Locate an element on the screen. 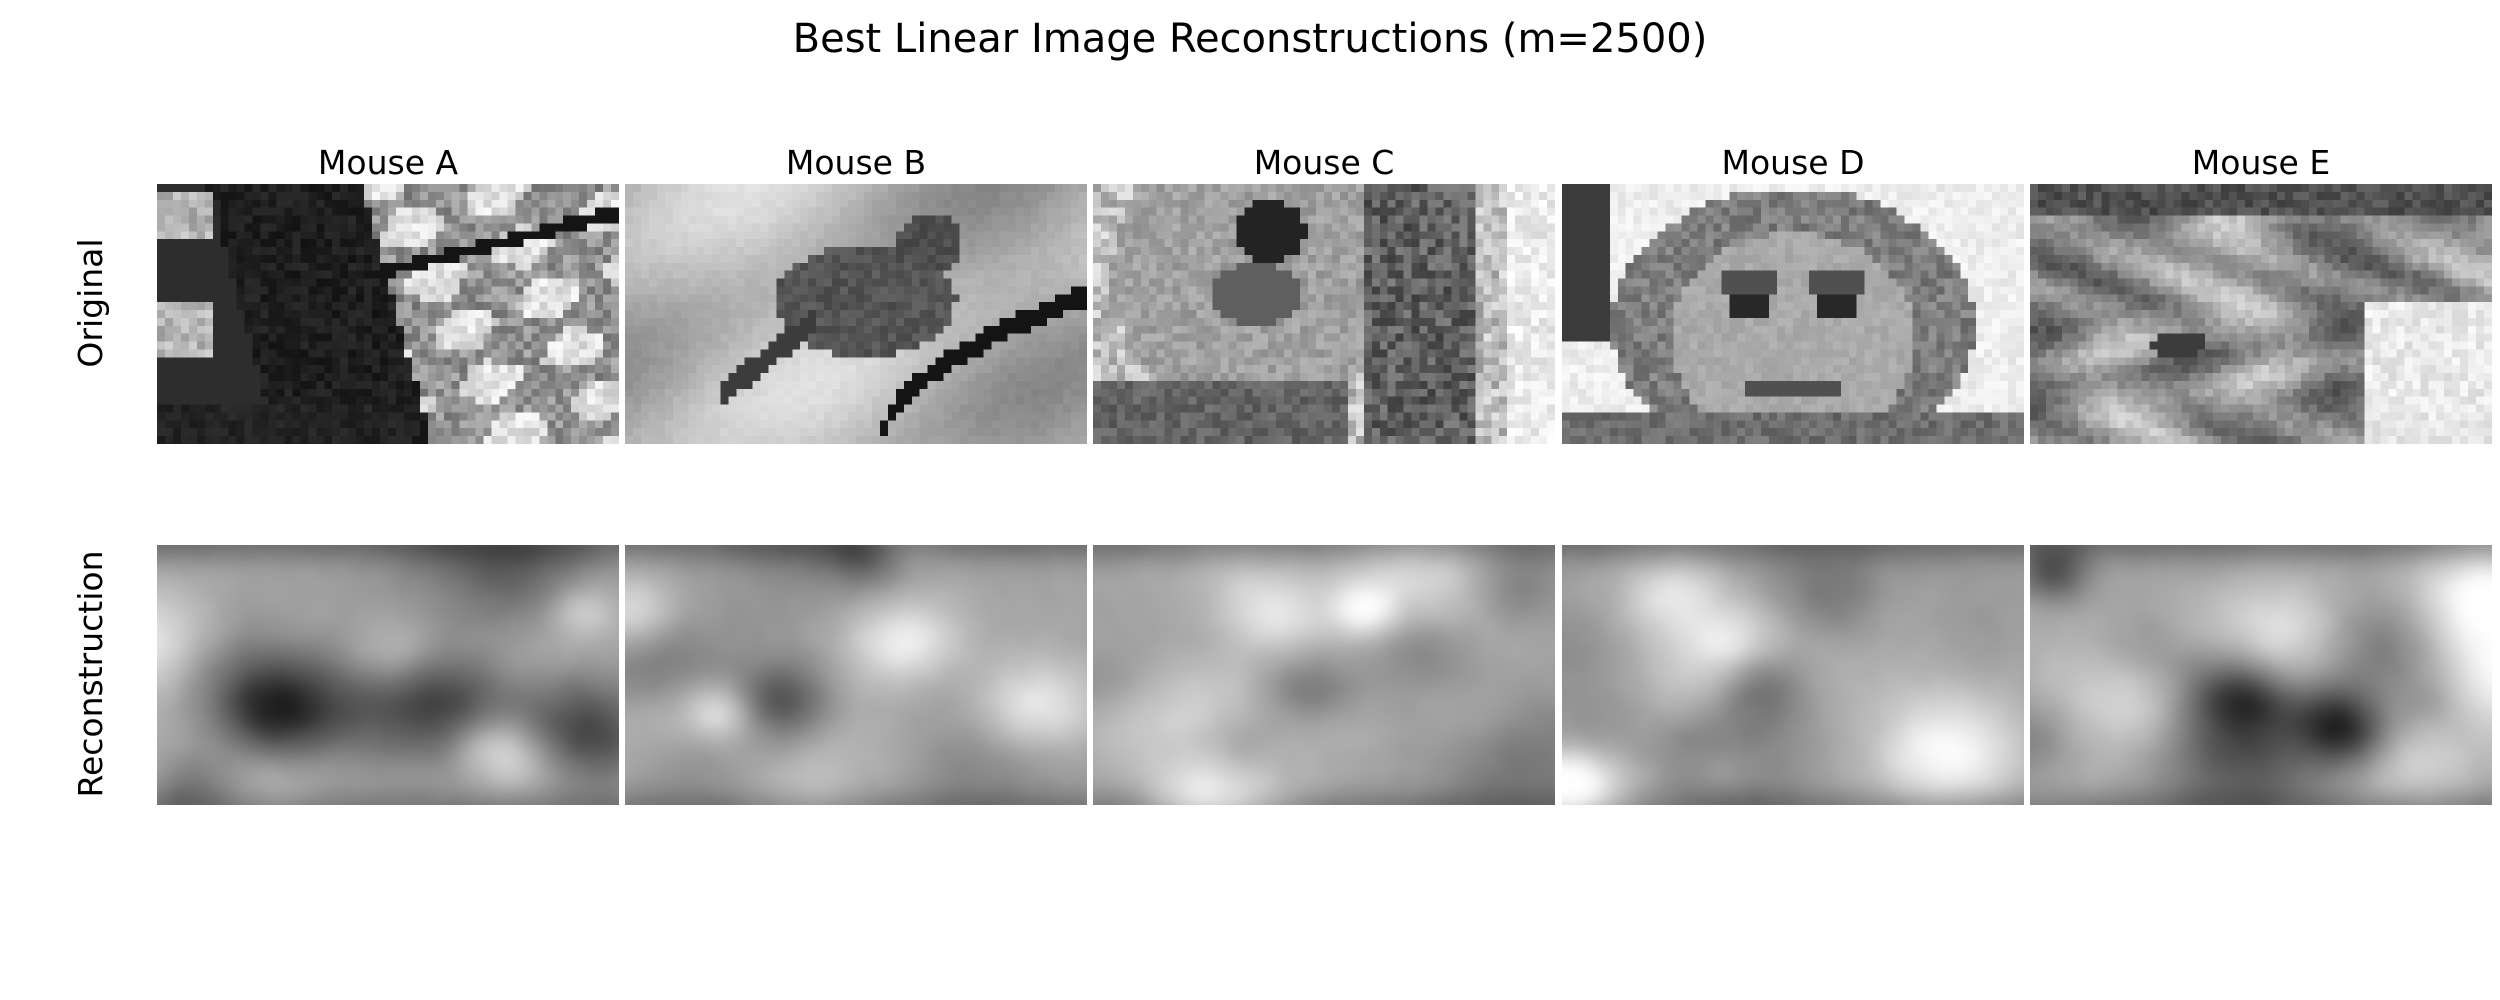 The height and width of the screenshot is (1000, 2500). original-image-mouse-a is located at coordinates (388, 314).